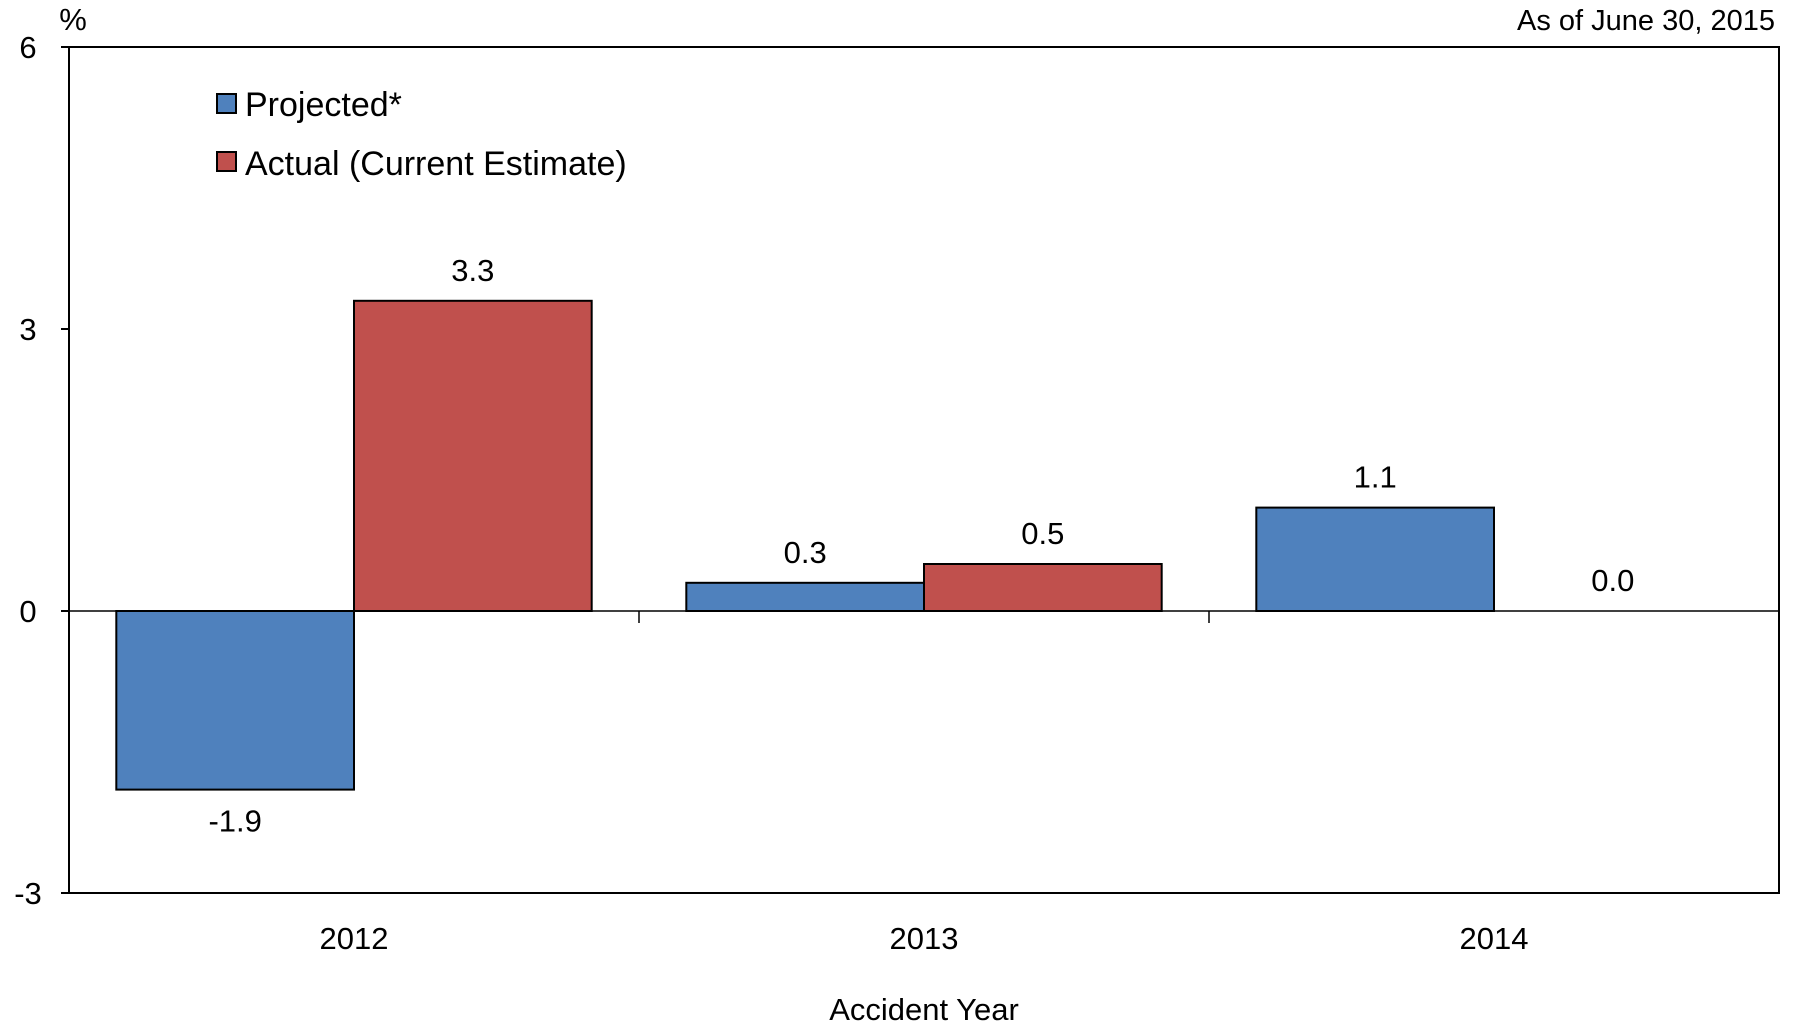 This screenshot has width=1797, height=1021. What do you see at coordinates (73, 19) in the screenshot?
I see `y-unit-label: %` at bounding box center [73, 19].